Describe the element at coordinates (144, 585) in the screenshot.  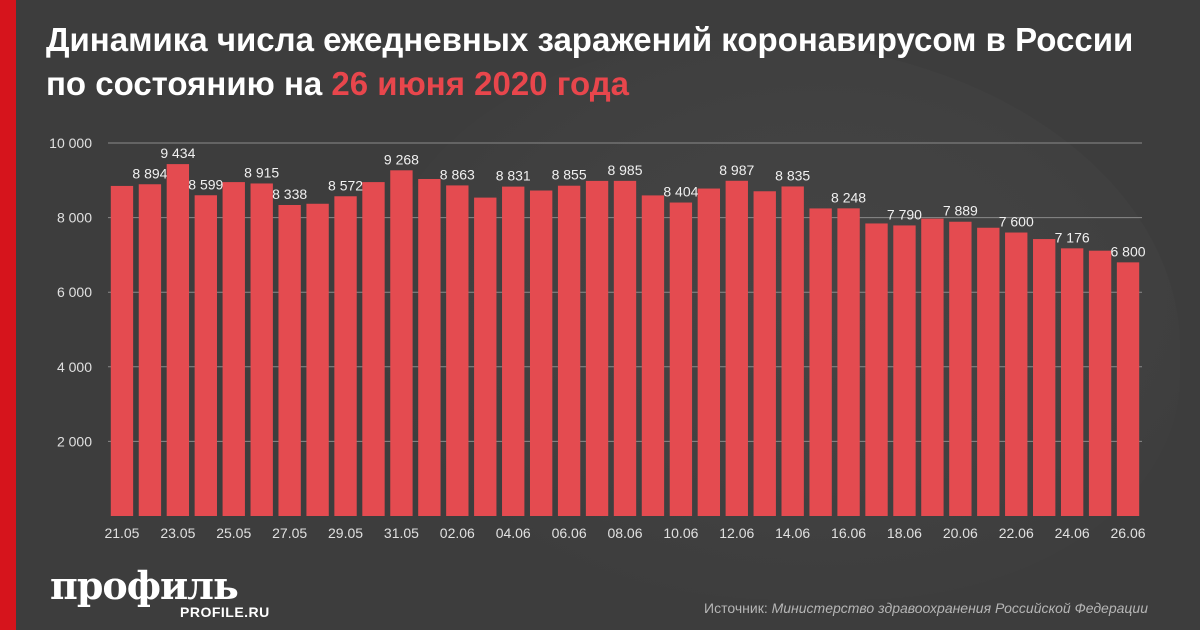
I see `profile-logo: профиль` at that location.